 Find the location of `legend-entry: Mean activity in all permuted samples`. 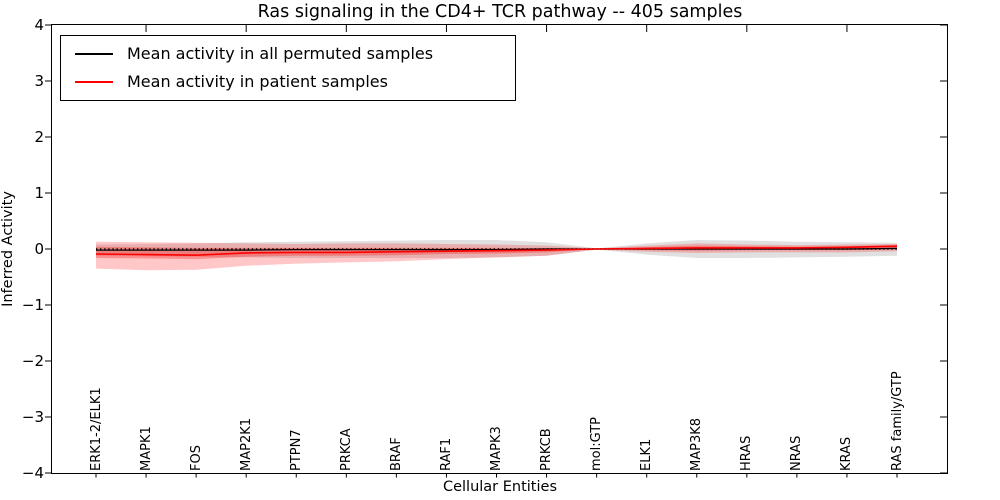

legend-entry: Mean activity in all permuted samples is located at coordinates (288, 54).